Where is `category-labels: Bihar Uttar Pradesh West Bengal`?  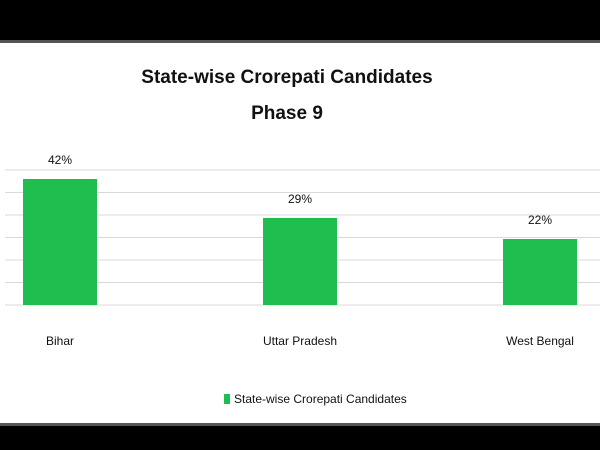
category-labels: Bihar Uttar Pradesh West Bengal is located at coordinates (310, 341).